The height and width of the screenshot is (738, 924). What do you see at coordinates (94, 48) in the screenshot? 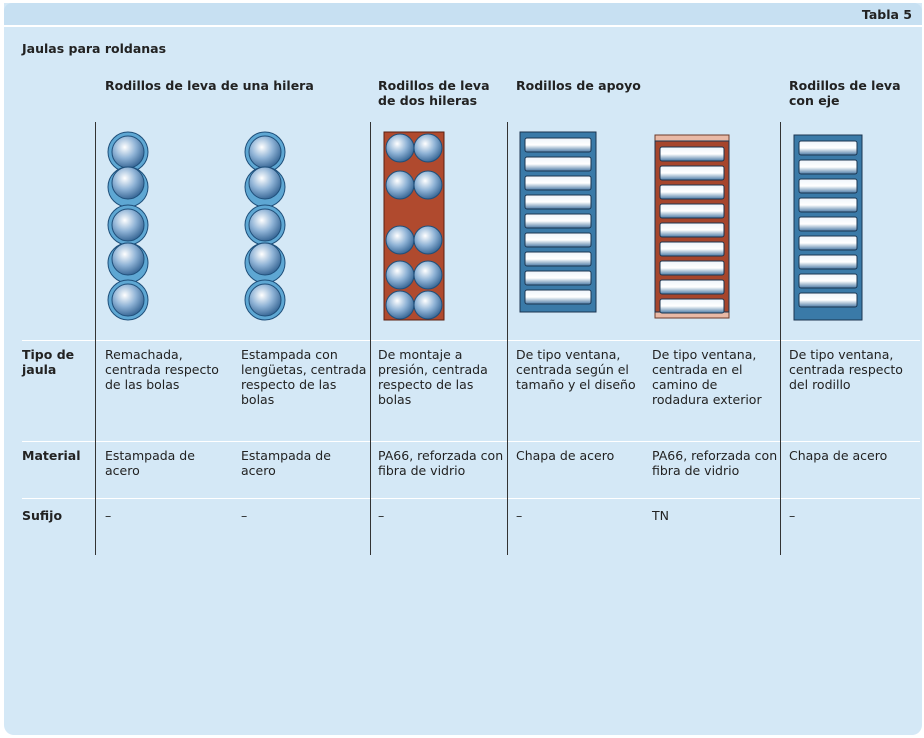
I see `table-title: Jaulas para roldanas` at bounding box center [94, 48].